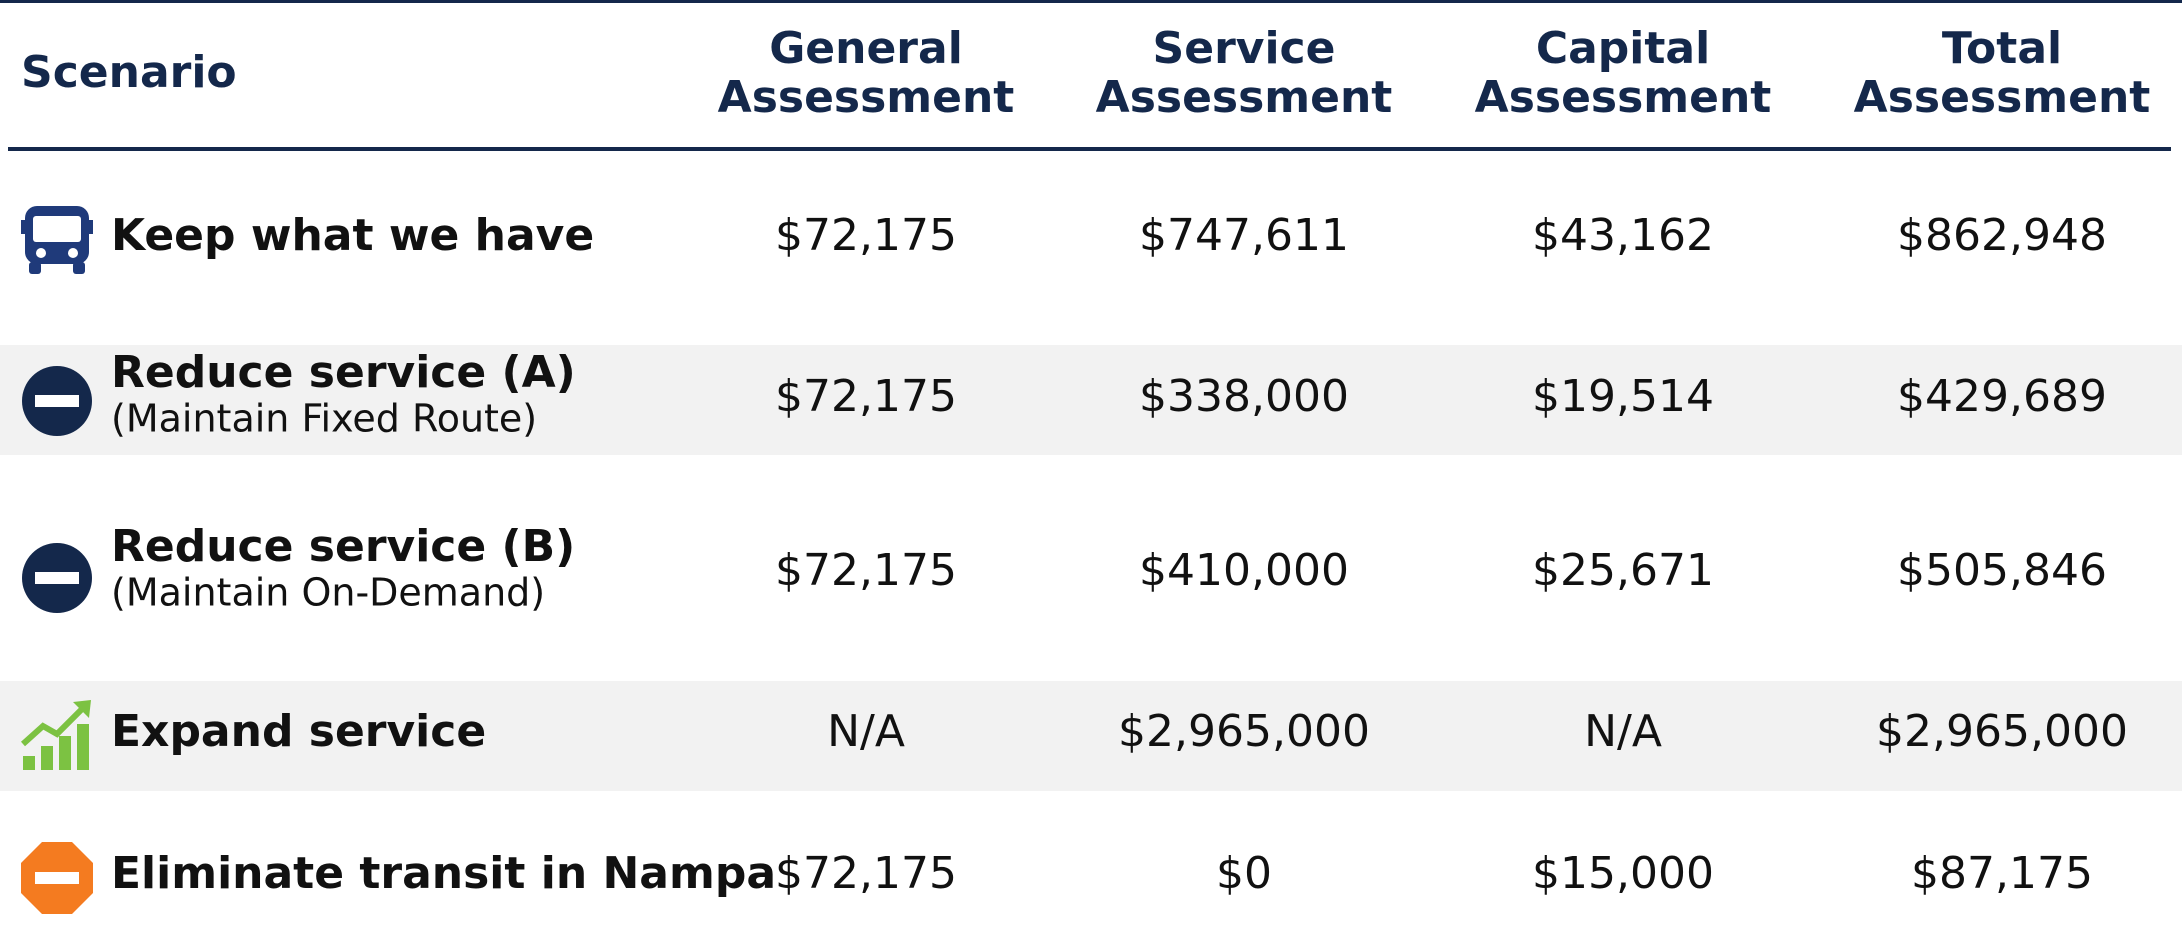 This screenshot has height=950, width=2182. Describe the element at coordinates (352, 235) in the screenshot. I see `scenario-name: Keep what we have` at that location.